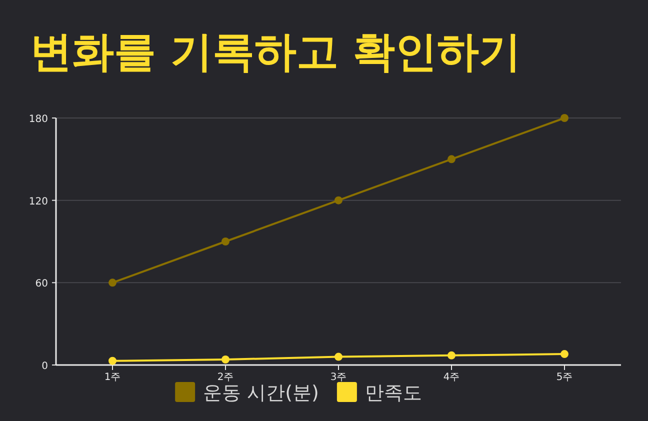 The height and width of the screenshot is (421, 648). What do you see at coordinates (393, 393) in the screenshot?
I see `legend-label: 만족도` at bounding box center [393, 393].